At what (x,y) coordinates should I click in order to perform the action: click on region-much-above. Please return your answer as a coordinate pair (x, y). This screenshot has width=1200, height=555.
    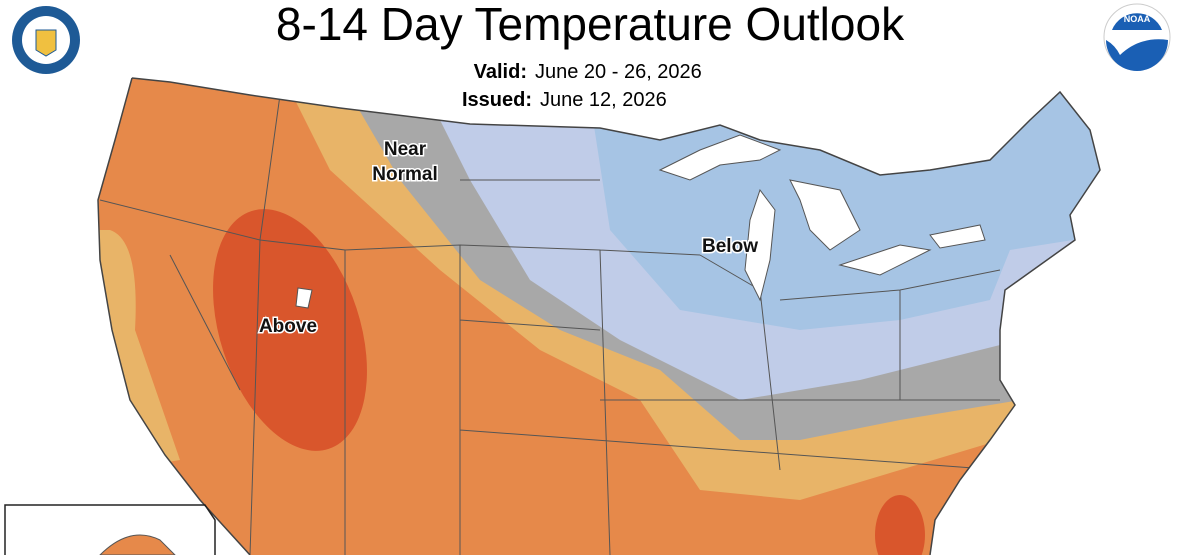
    Looking at the image, I should click on (290, 330).